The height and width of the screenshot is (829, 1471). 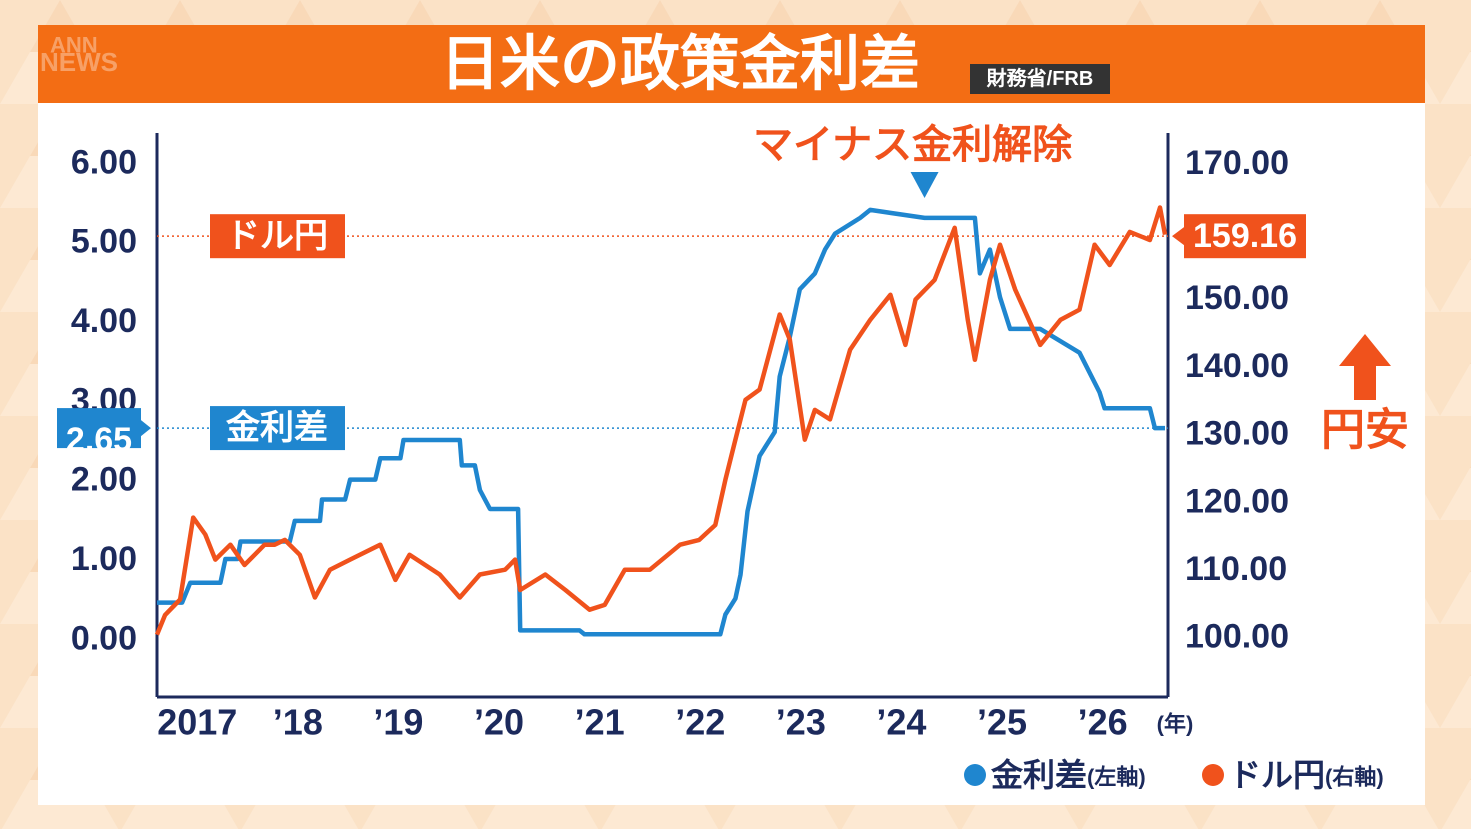 What do you see at coordinates (1365, 430) in the screenshot?
I see `annotation: 円安` at bounding box center [1365, 430].